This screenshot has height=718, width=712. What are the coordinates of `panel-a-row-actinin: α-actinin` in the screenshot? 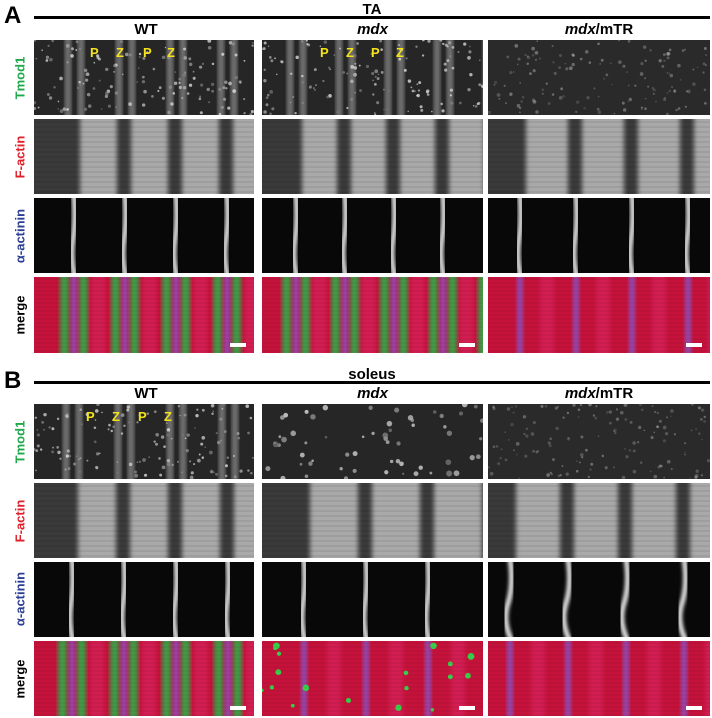 It's located at (20, 236).